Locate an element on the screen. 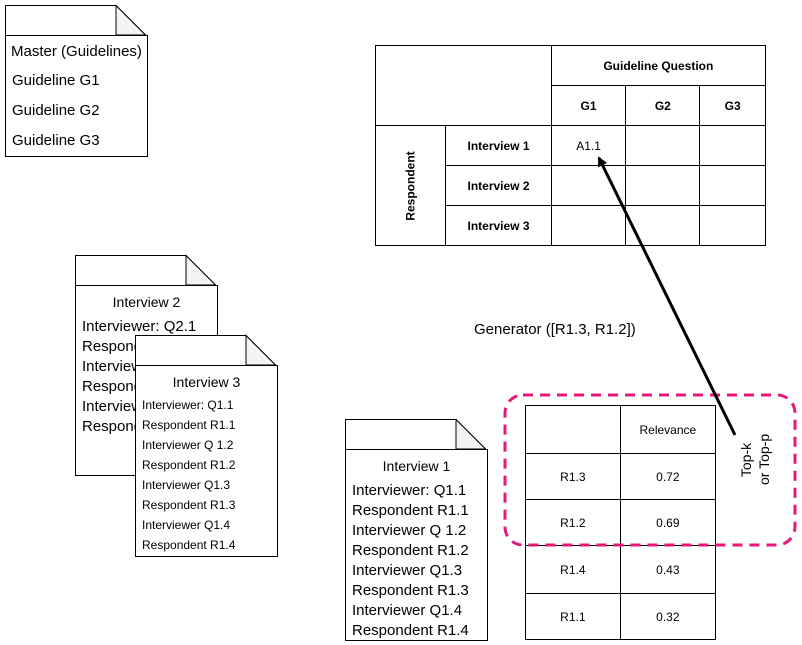  interview-3-line: Interviewer Q1.3 is located at coordinates (186, 485).